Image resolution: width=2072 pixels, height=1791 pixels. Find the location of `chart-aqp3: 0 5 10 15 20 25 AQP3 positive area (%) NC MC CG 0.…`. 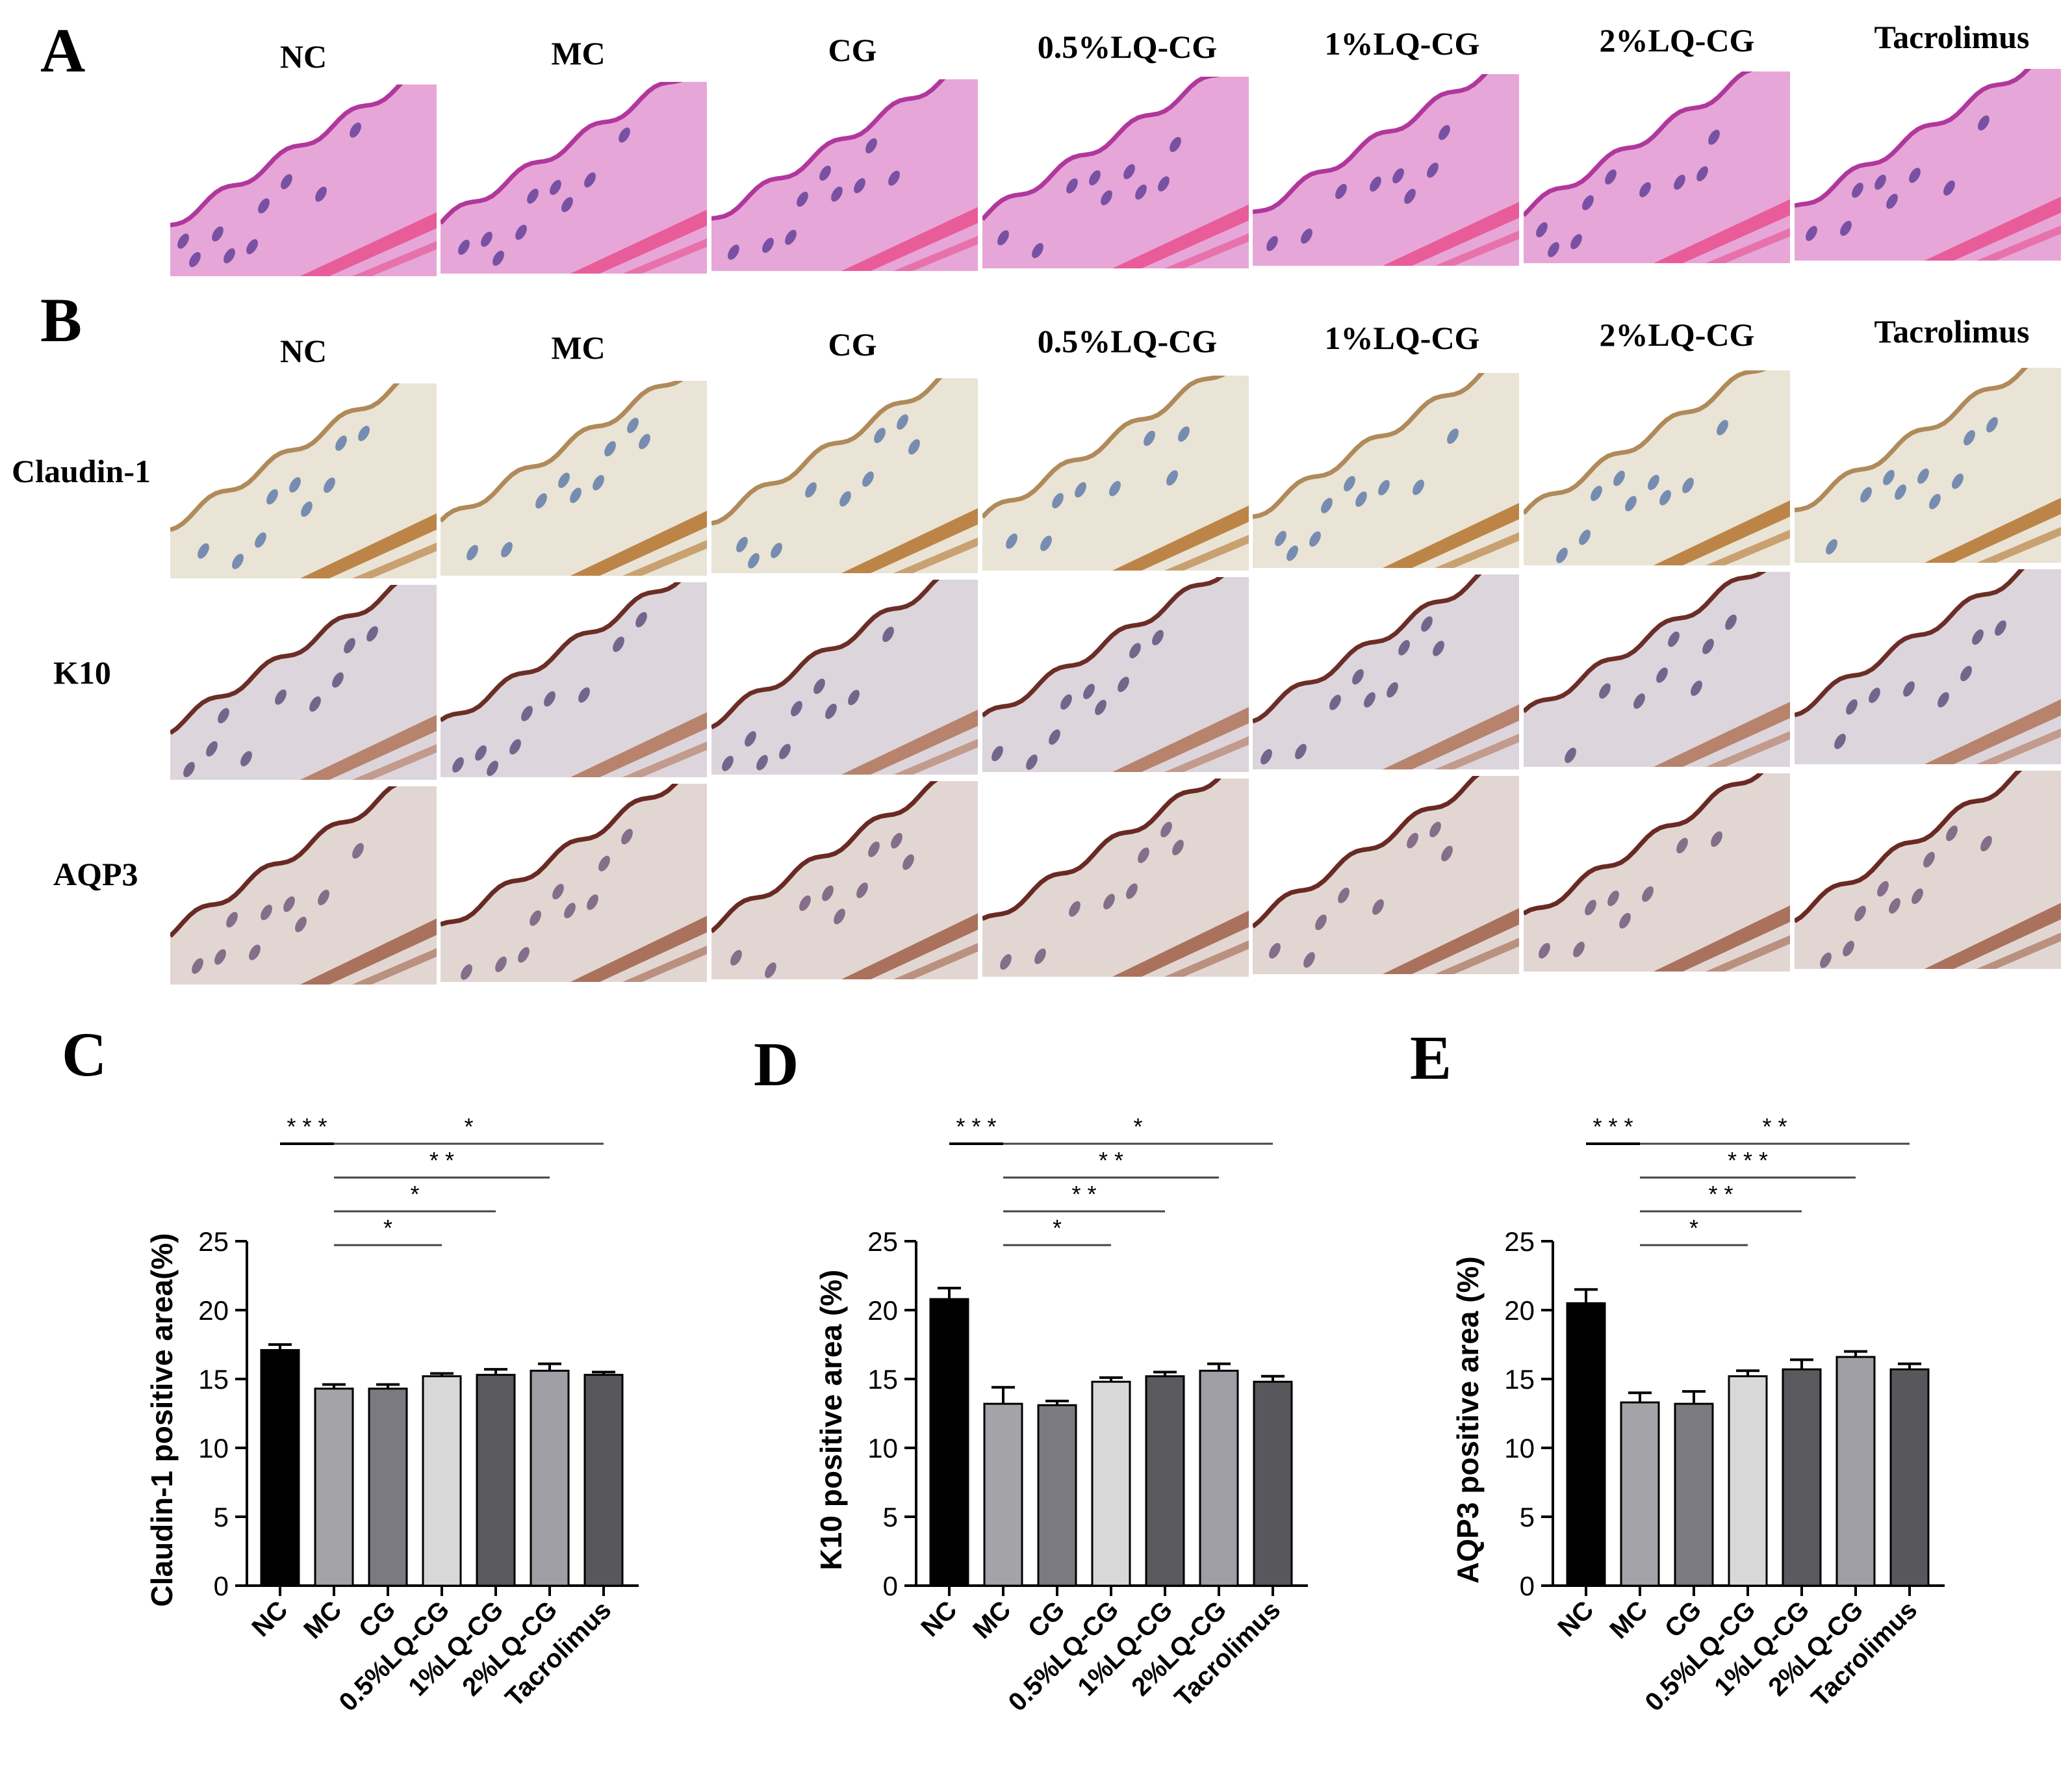

chart-aqp3: 0 5 10 15 20 25 AQP3 positive area (%) NC MC CG 0.… is located at coordinates (1728, 1424).